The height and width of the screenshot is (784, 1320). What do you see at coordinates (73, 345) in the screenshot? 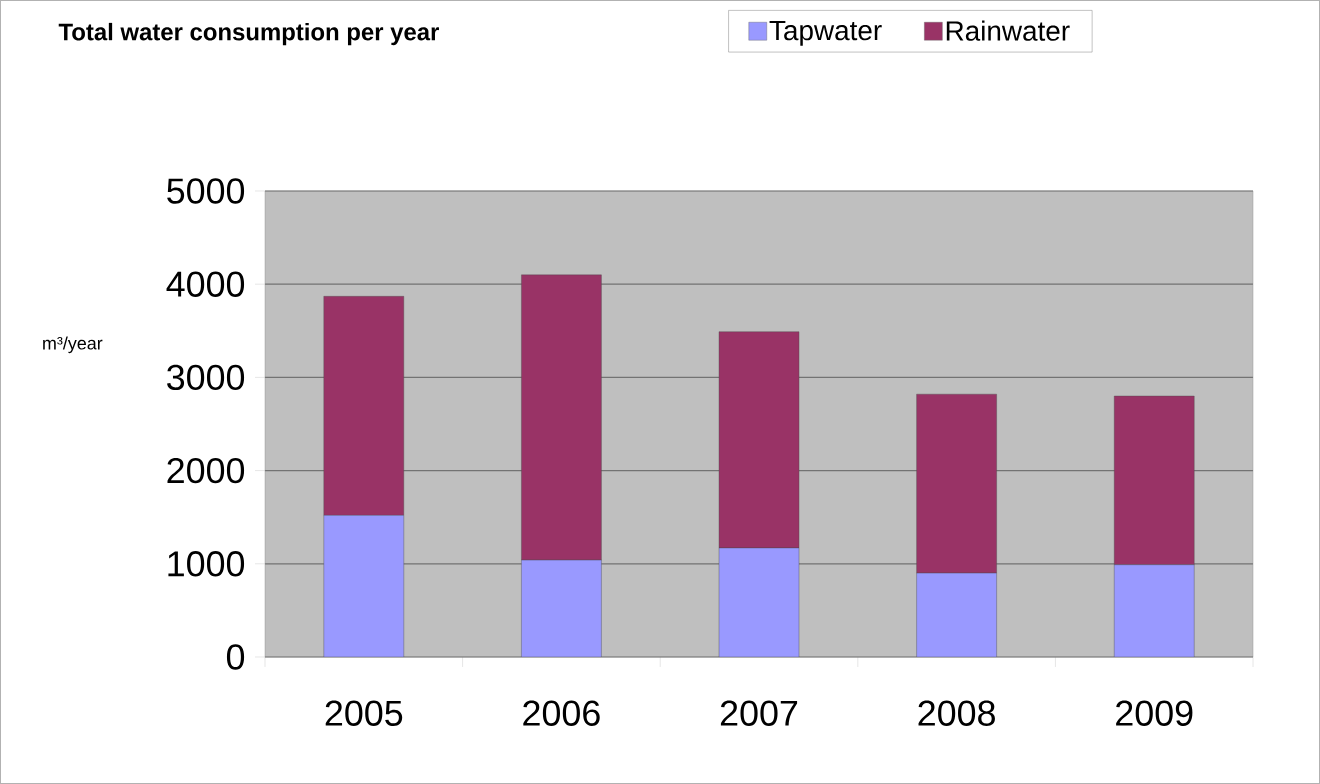
I see `y-axis-title: m³/year` at bounding box center [73, 345].